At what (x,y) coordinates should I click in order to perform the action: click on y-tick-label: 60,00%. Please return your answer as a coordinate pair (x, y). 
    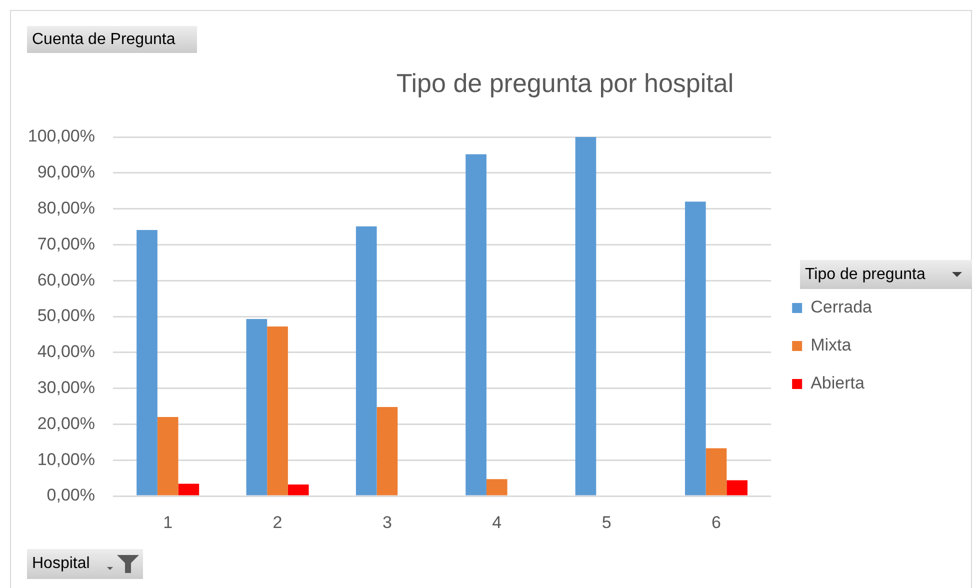
    Looking at the image, I should click on (66, 280).